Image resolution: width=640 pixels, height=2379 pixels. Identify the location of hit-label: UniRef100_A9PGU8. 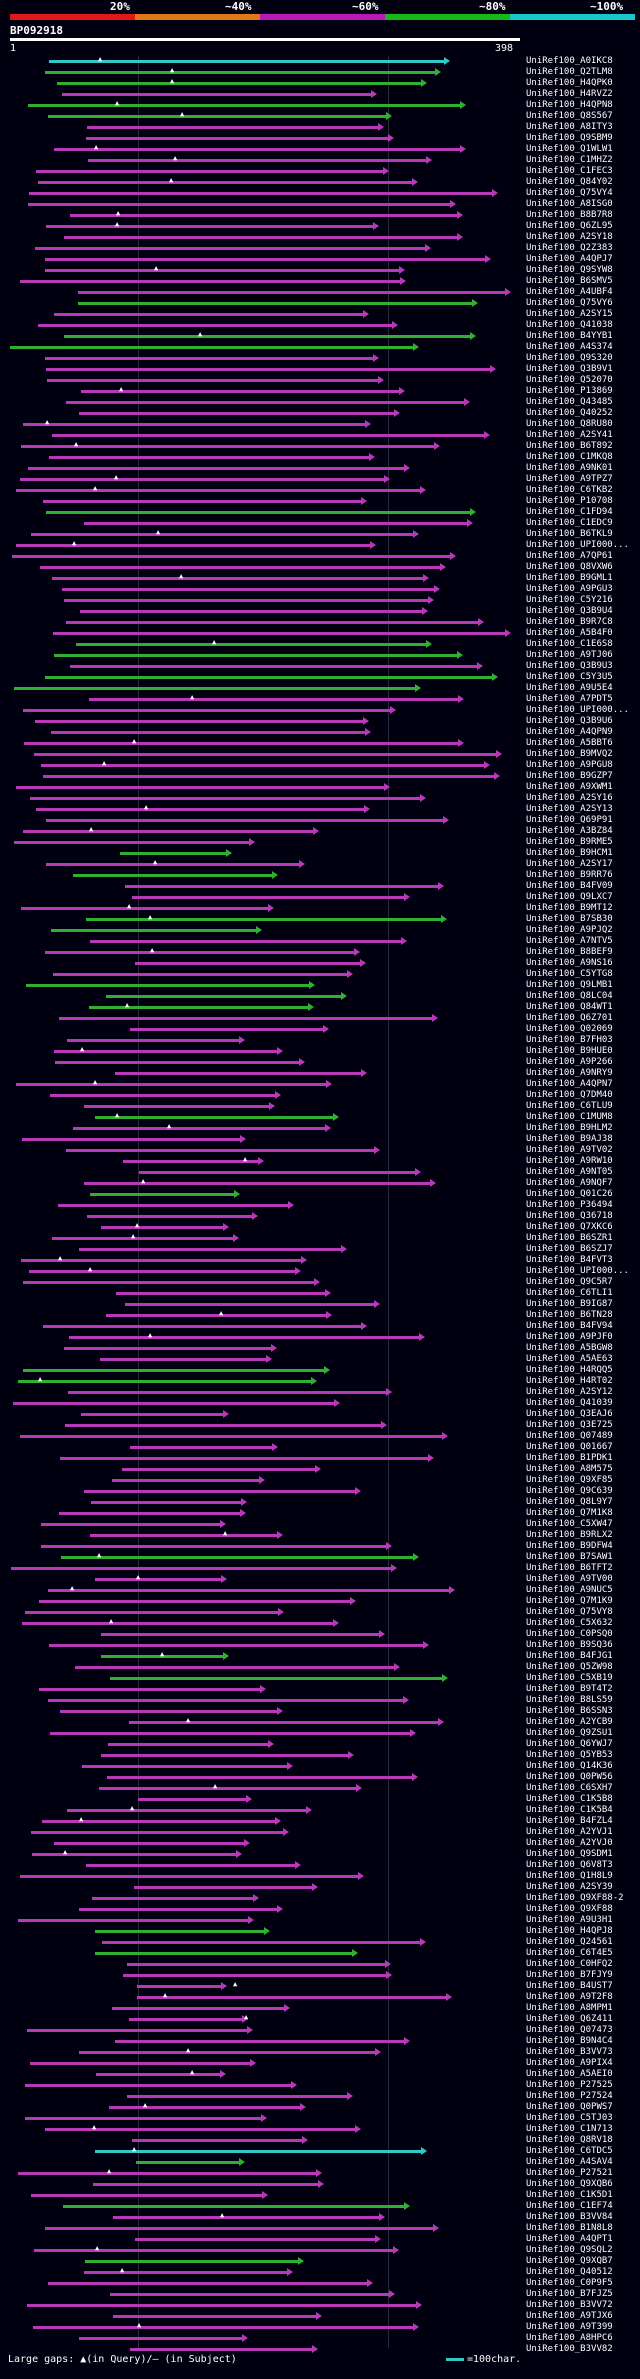
(569, 765).